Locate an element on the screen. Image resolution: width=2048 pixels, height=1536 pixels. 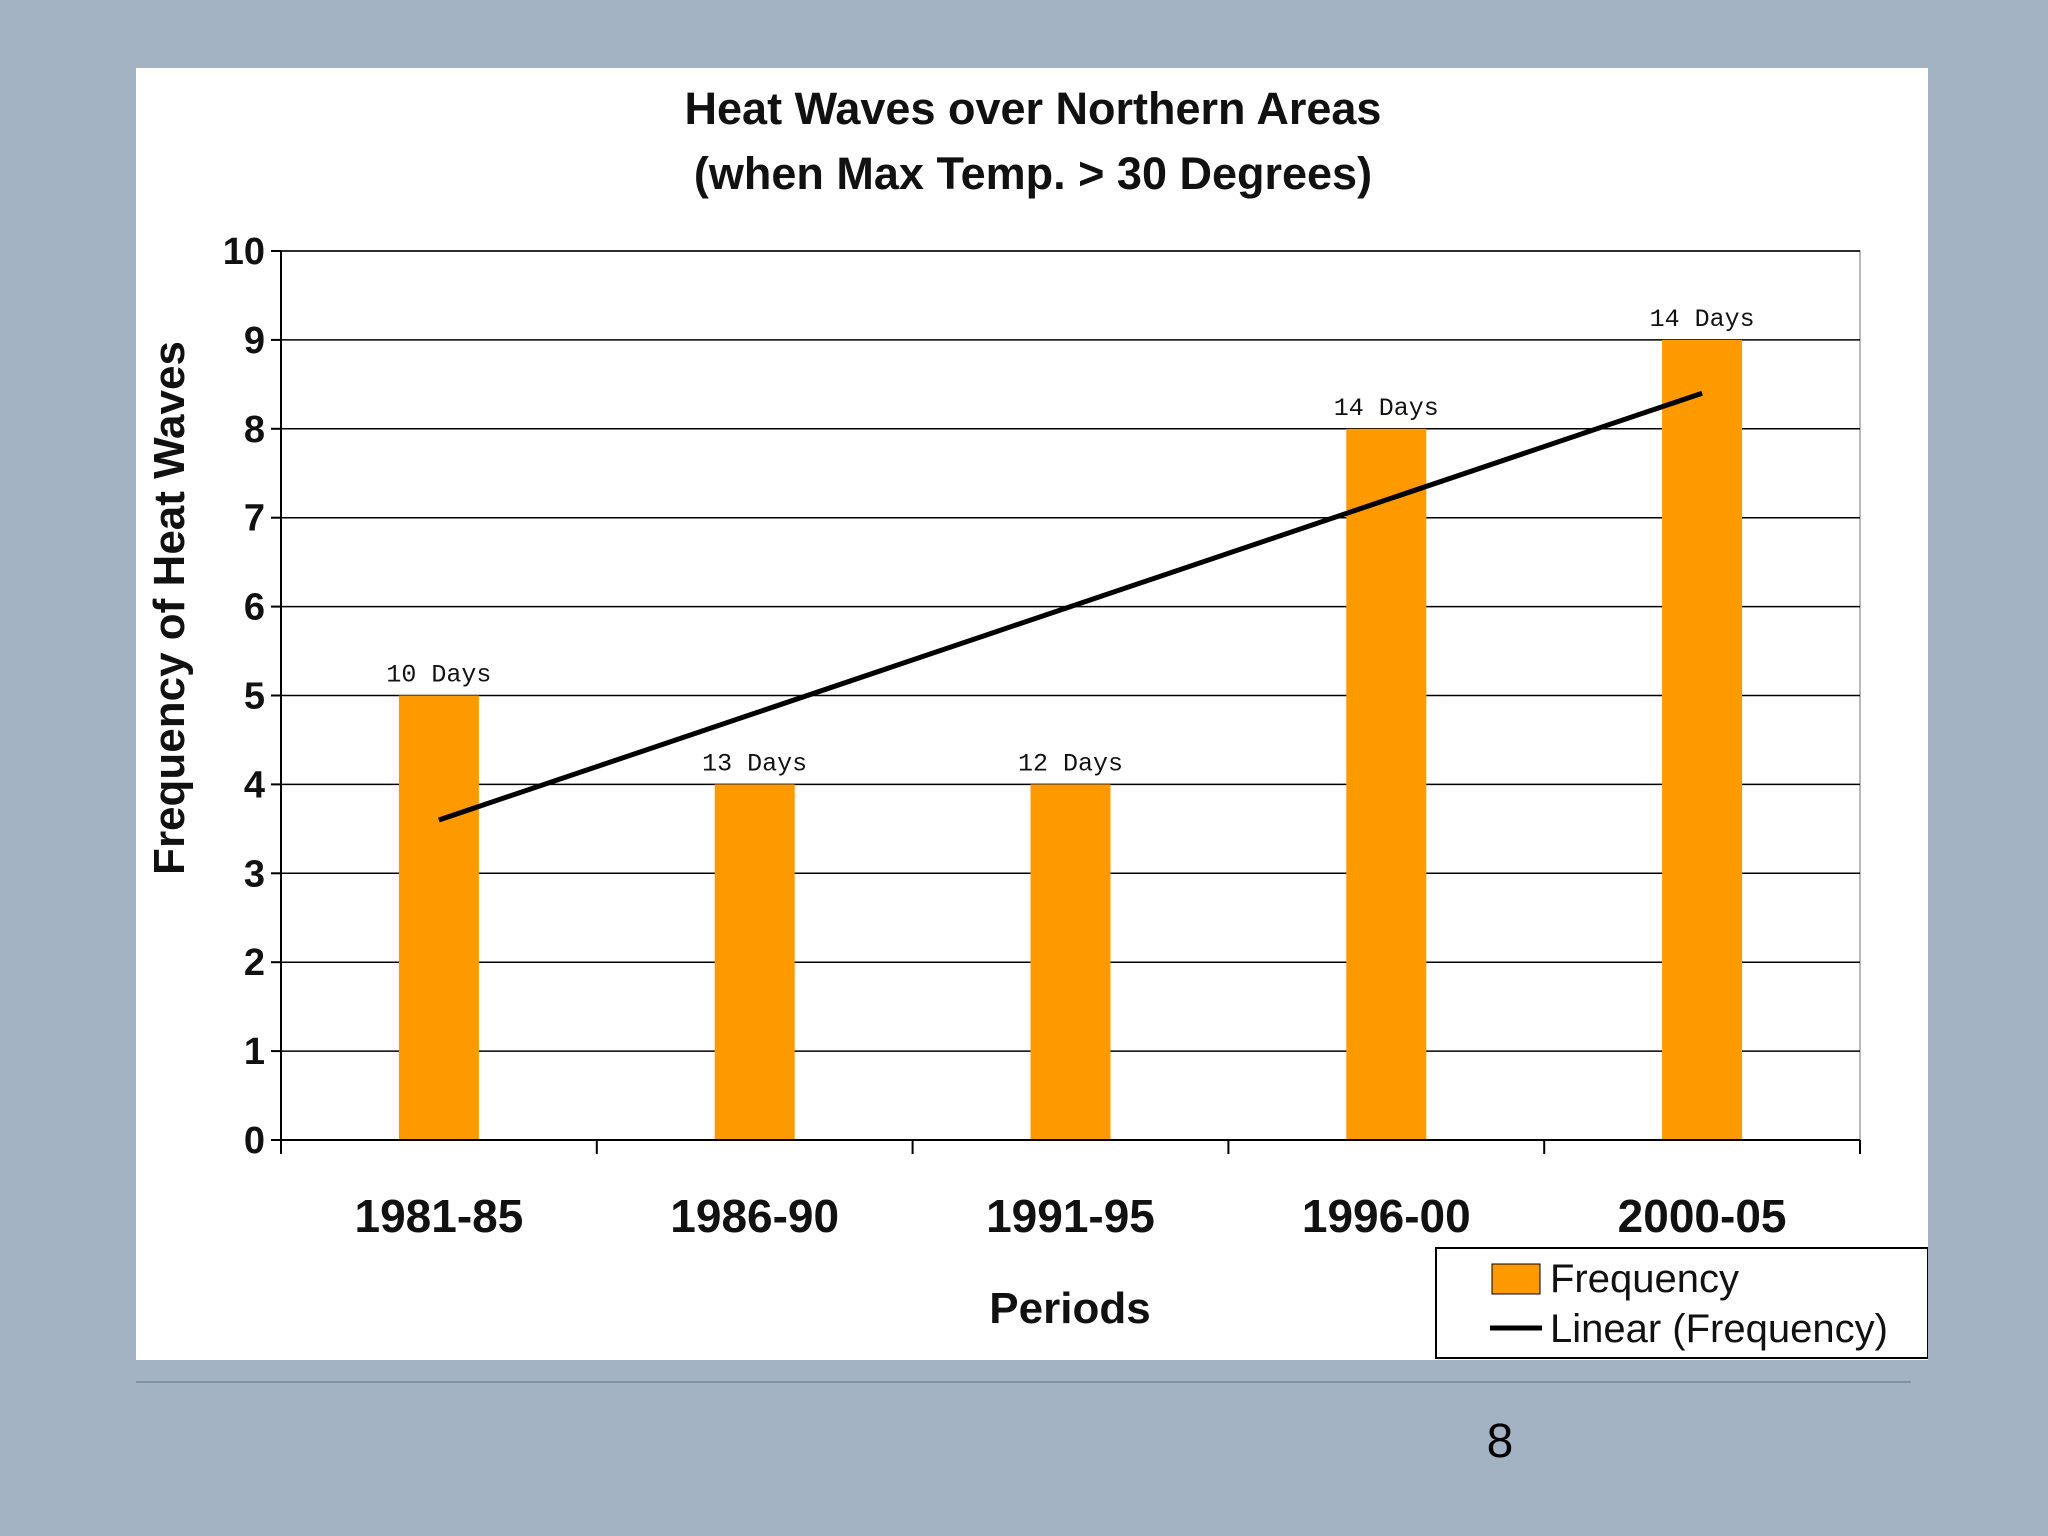
y-tick-label-8: 8 is located at coordinates (254, 430).